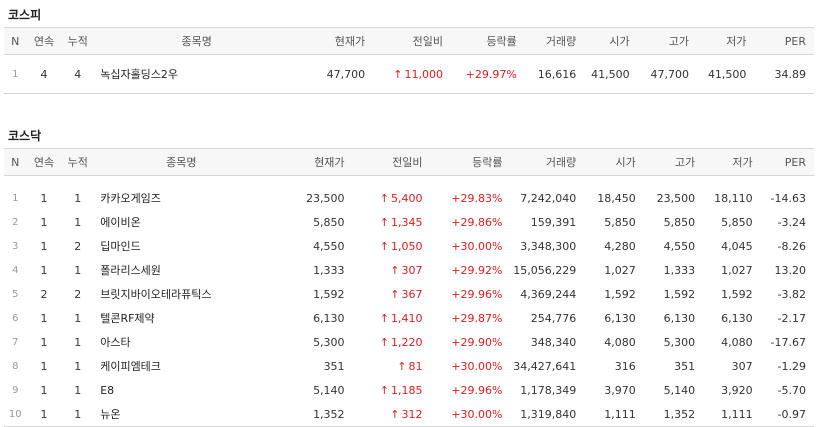  Describe the element at coordinates (679, 222) in the screenshot. I see `high-price: 5,850` at that location.